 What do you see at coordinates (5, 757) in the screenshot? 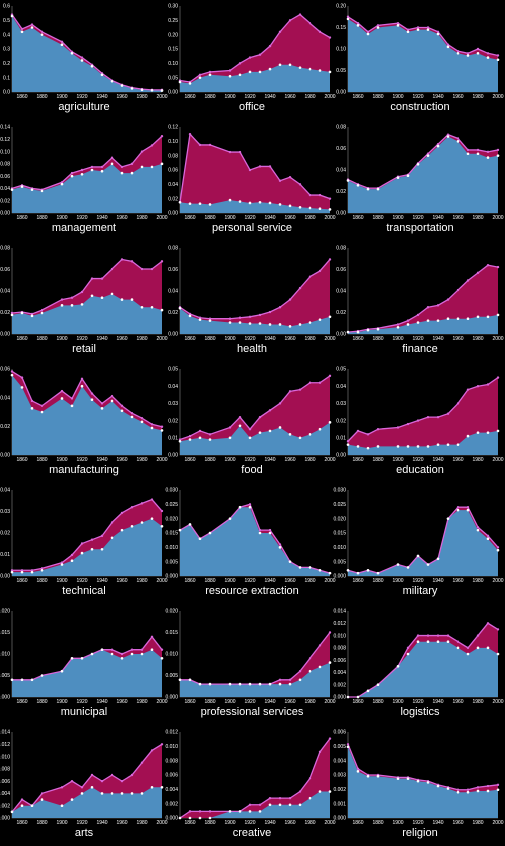
I see `y-tick-label: 0.010` at bounding box center [5, 757].